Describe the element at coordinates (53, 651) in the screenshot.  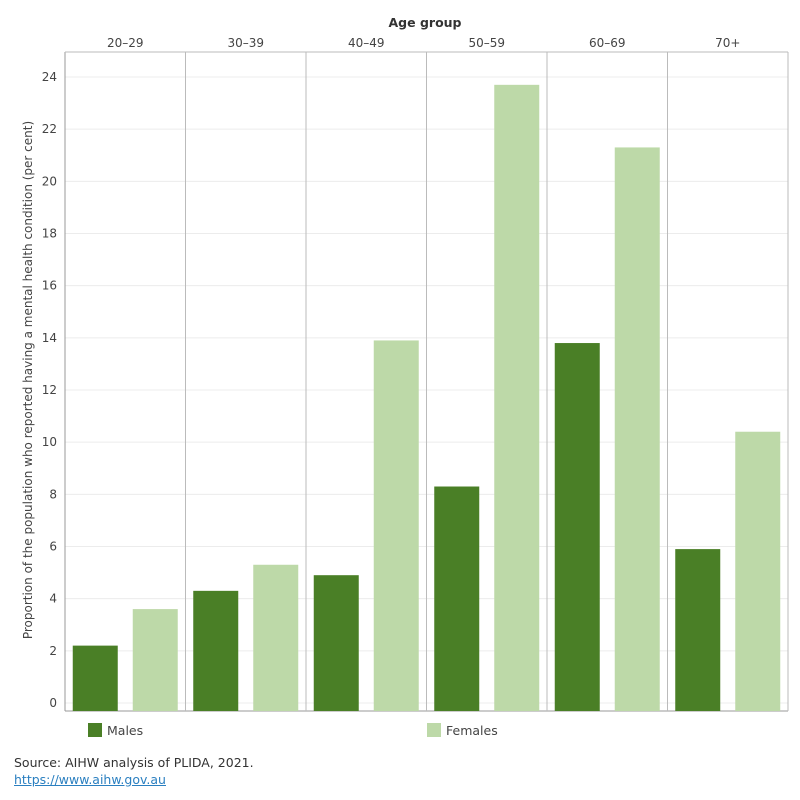
I see `y-tick-label: 2` at that location.